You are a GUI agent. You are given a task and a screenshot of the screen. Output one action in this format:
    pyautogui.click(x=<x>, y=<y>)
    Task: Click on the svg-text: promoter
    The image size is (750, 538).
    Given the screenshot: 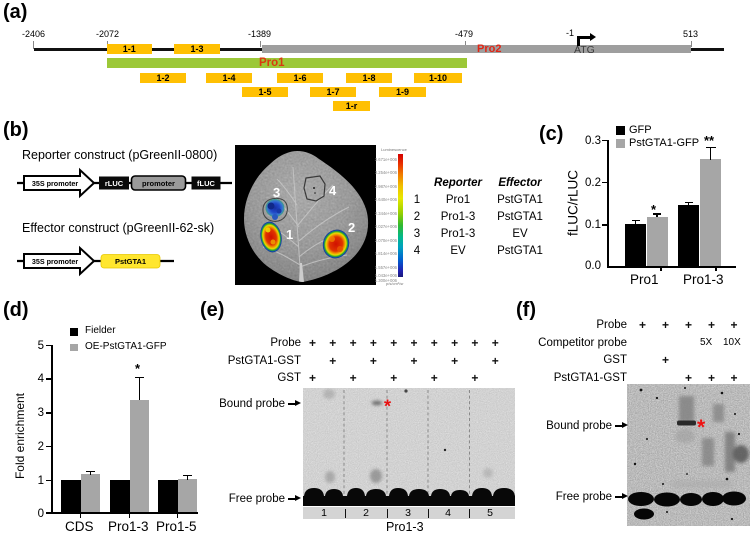 What is the action you would take?
    pyautogui.click(x=158, y=183)
    